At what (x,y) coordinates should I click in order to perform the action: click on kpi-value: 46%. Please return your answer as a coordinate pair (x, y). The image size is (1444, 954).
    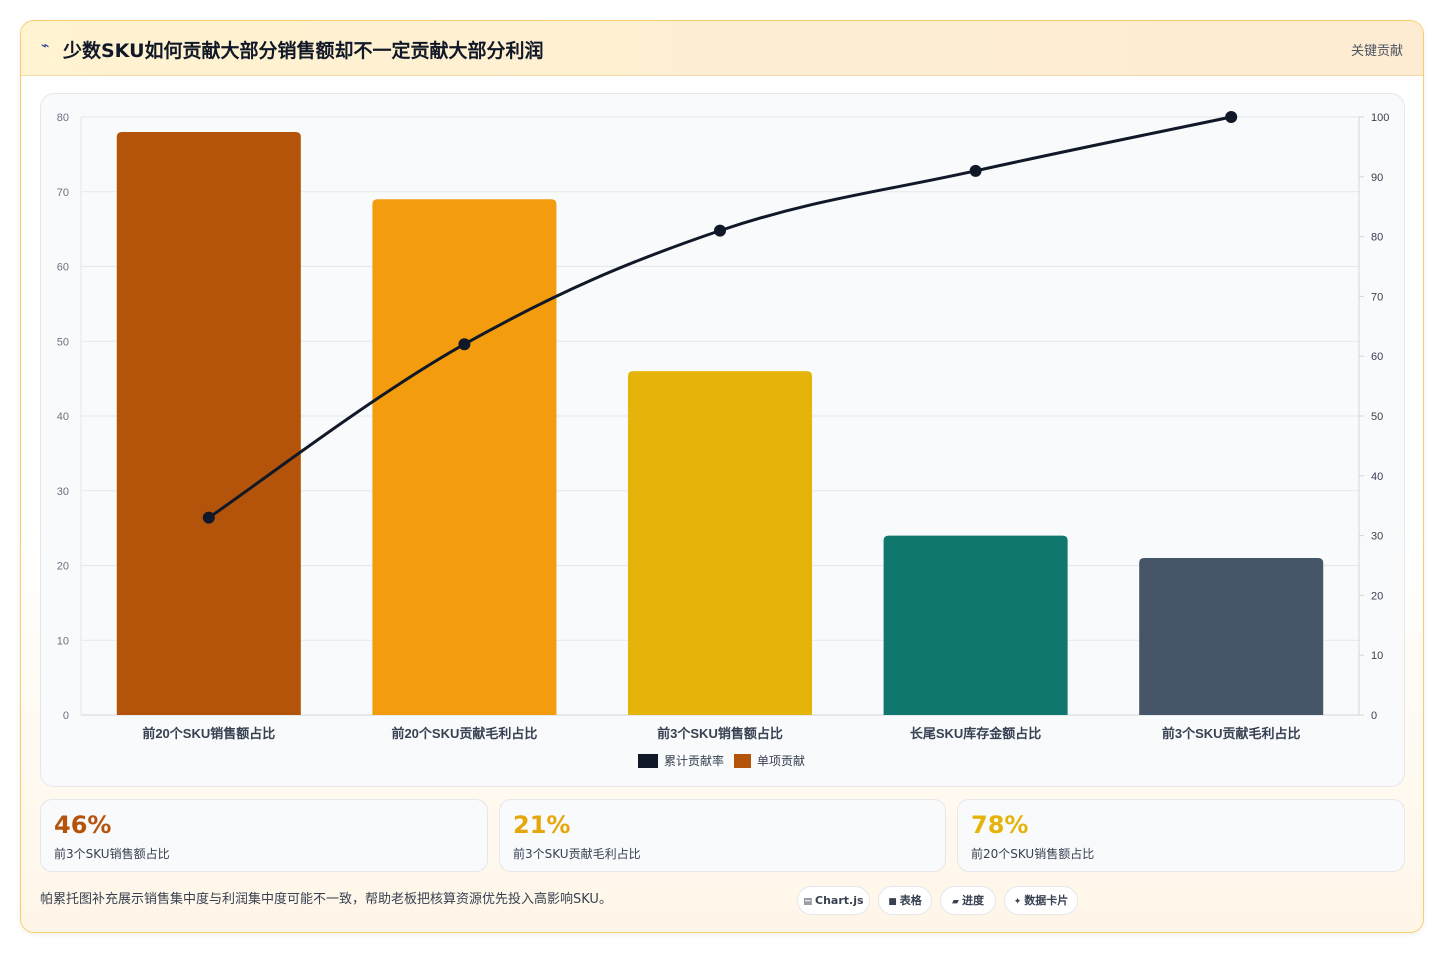
    Looking at the image, I should click on (83, 825).